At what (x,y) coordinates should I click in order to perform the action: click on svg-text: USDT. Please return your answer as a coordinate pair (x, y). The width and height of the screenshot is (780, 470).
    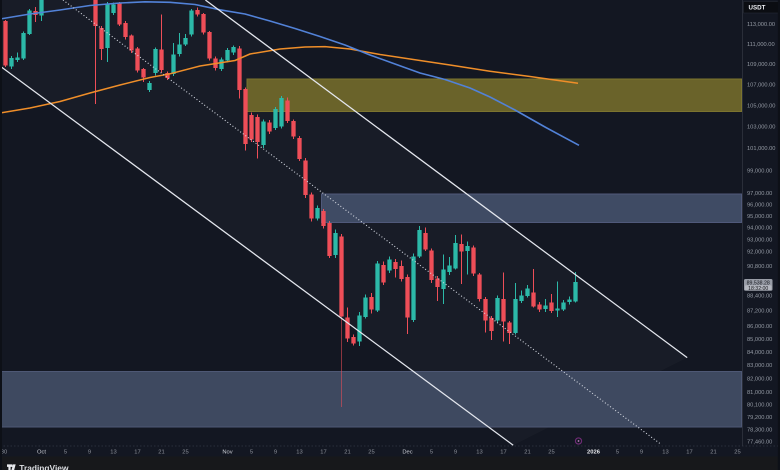
    Looking at the image, I should click on (757, 8).